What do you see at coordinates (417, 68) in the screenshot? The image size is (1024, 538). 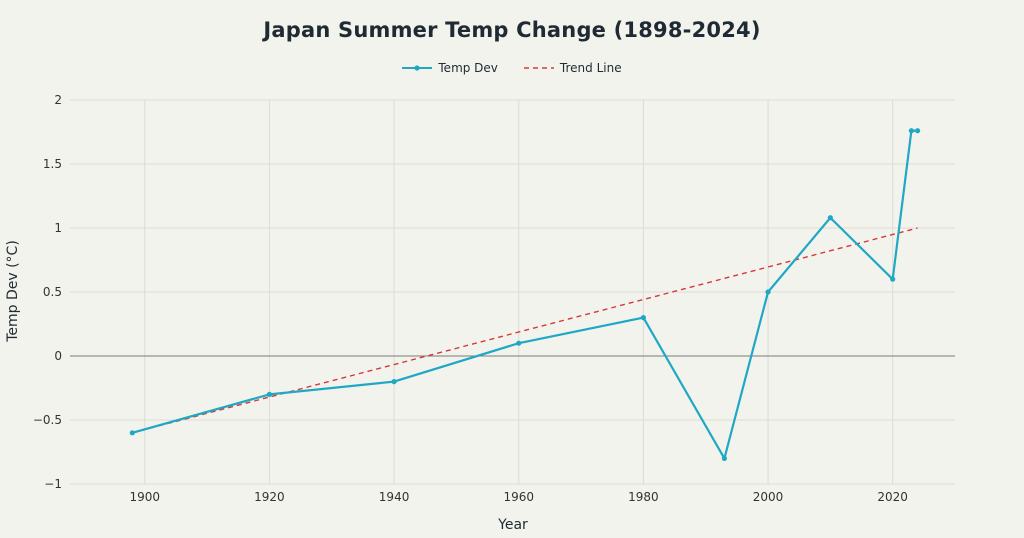 I see `legend-swatch-temp-dev` at bounding box center [417, 68].